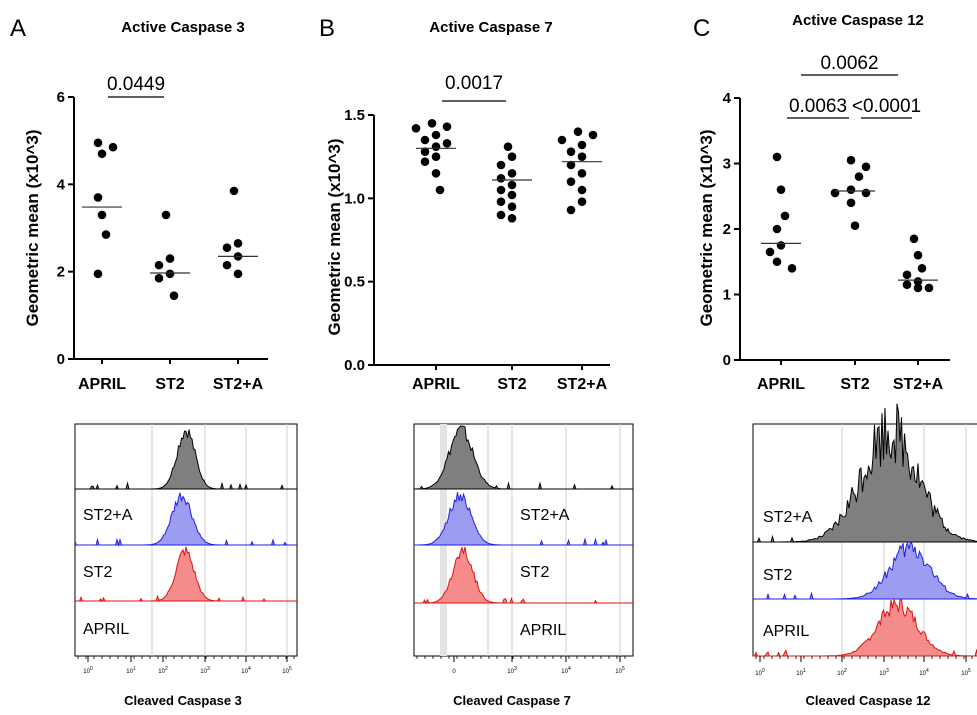 This screenshot has height=715, width=977. What do you see at coordinates (849, 63) in the screenshot?
I see `p-value-label: 0.0062` at bounding box center [849, 63].